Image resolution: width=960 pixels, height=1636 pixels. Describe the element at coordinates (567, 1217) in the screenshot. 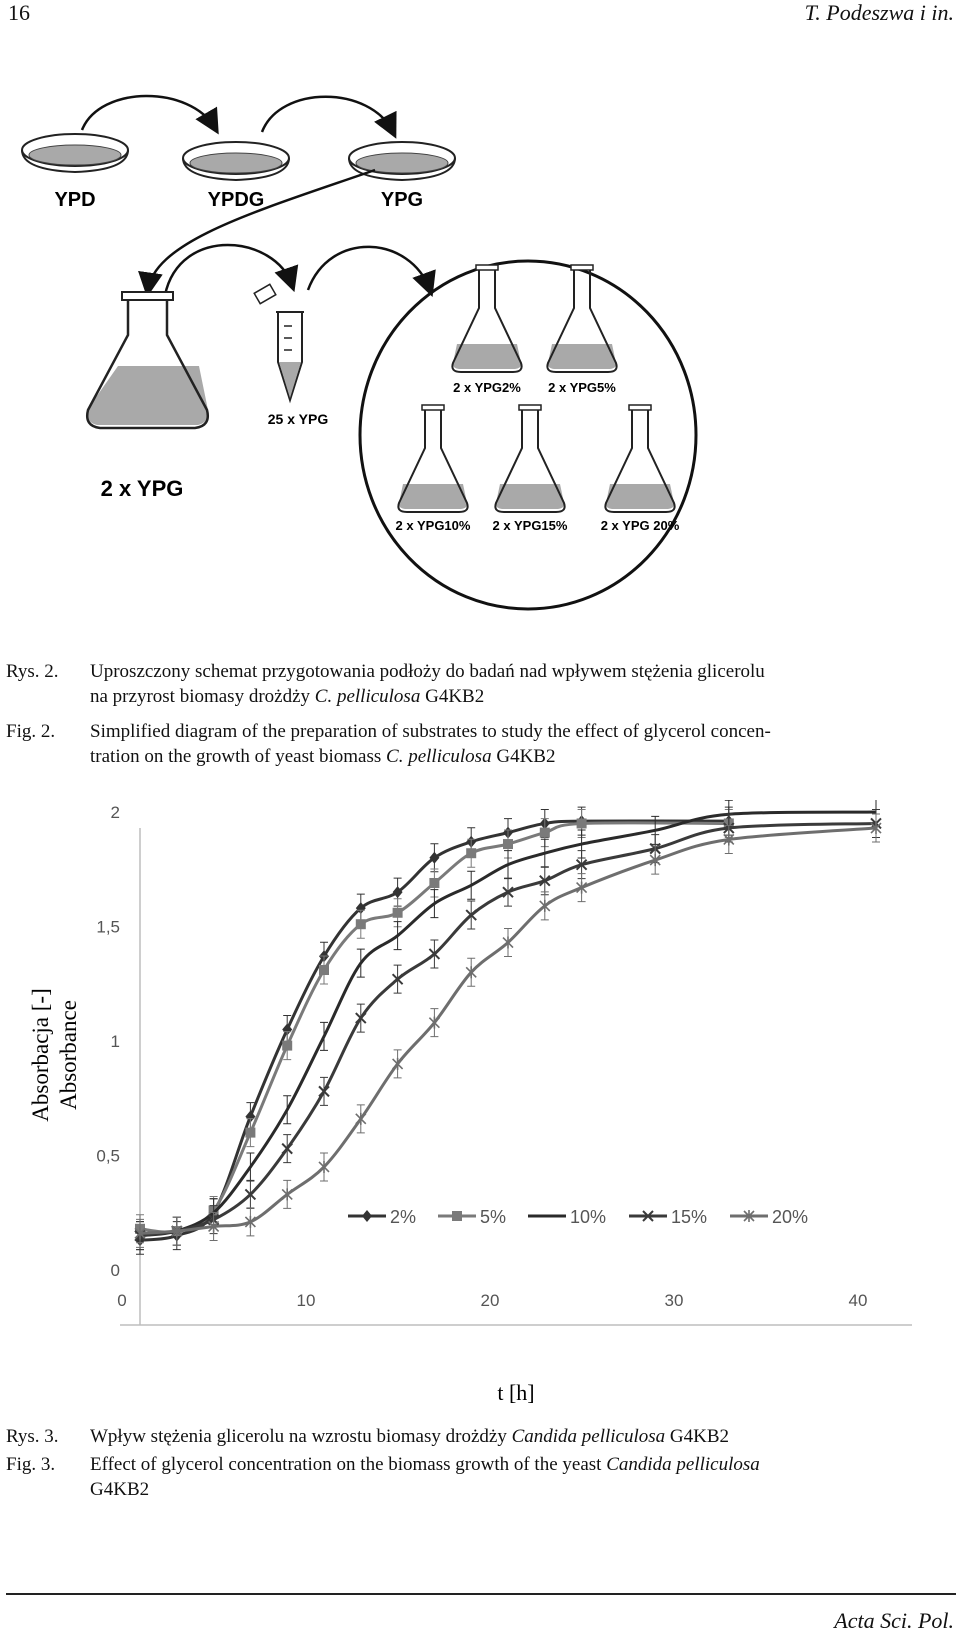

I see `legend-10pct: 10%` at that location.